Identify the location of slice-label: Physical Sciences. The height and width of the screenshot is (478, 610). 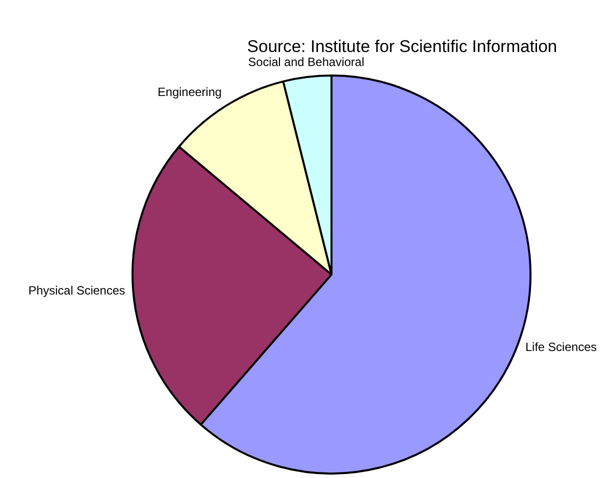
(77, 291).